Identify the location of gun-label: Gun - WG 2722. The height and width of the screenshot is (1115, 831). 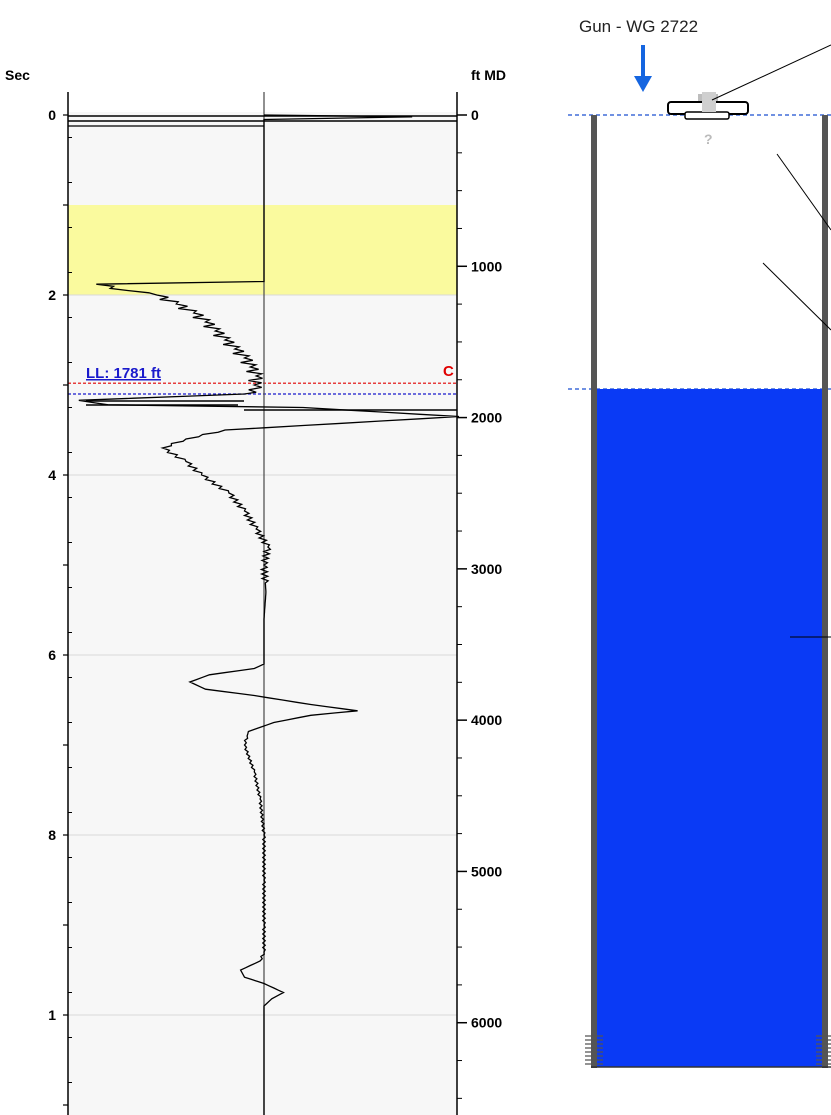
(638, 26).